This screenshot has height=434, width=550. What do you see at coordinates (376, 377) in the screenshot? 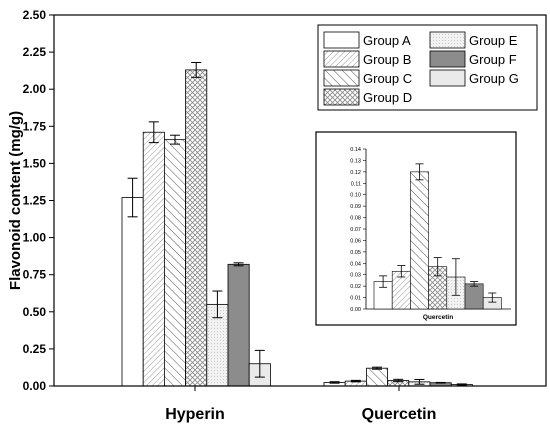
I see `bar-group-c-quercetin` at bounding box center [376, 377].